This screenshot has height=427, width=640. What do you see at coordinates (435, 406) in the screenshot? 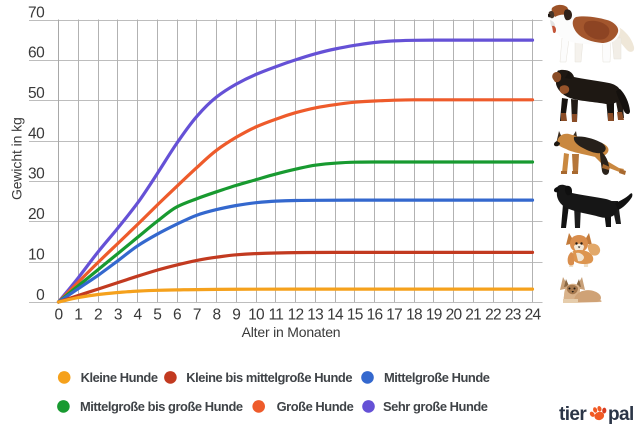
I see `svg-text: Sehr große Hunde` at bounding box center [435, 406].